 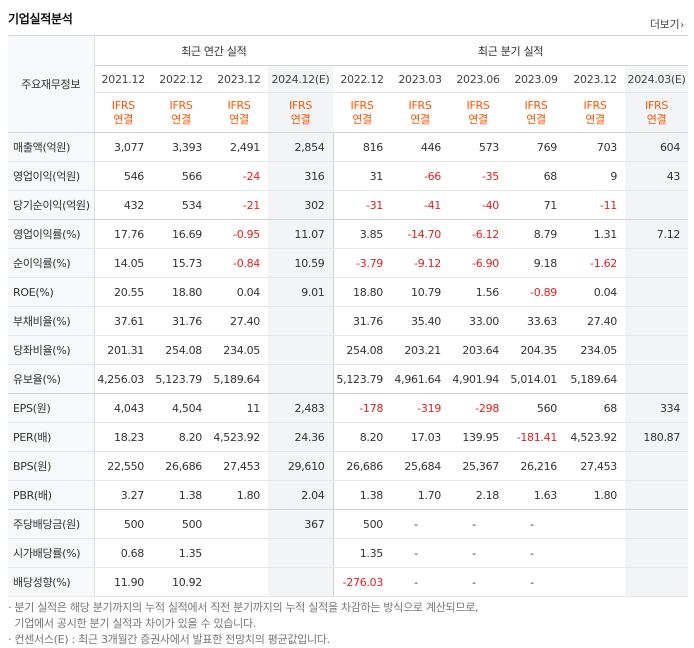 What do you see at coordinates (123, 263) in the screenshot?
I see `table-cell: 14.05` at bounding box center [123, 263].